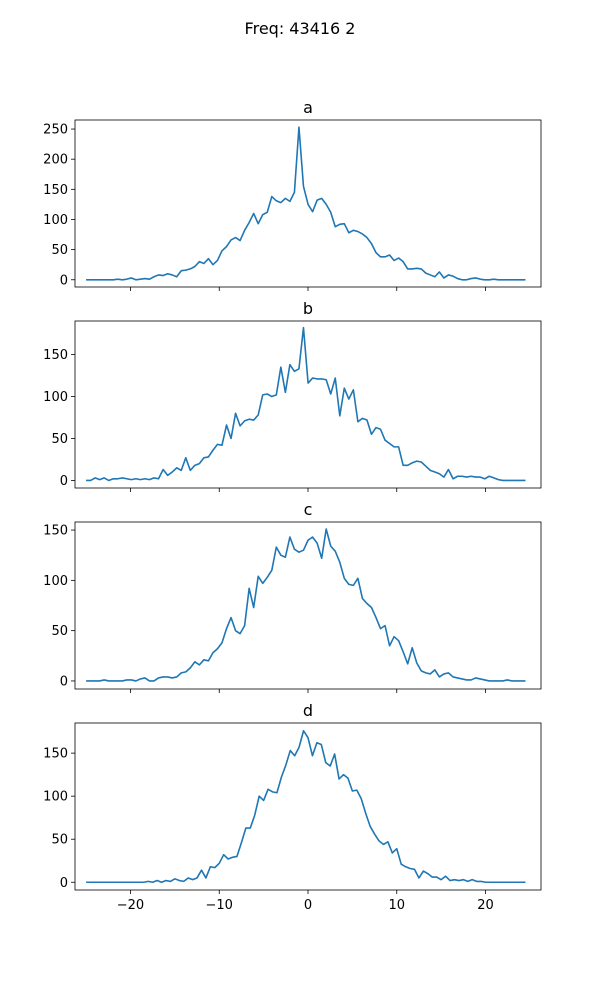 This screenshot has height=1000, width=600. I want to click on series-line-c, so click(306, 605).